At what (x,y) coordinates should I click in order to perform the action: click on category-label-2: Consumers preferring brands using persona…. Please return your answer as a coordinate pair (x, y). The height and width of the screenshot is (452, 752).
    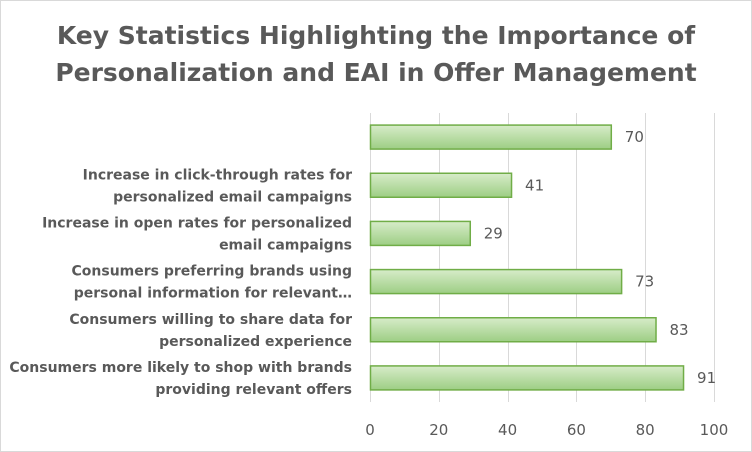
    Looking at the image, I should click on (212, 283).